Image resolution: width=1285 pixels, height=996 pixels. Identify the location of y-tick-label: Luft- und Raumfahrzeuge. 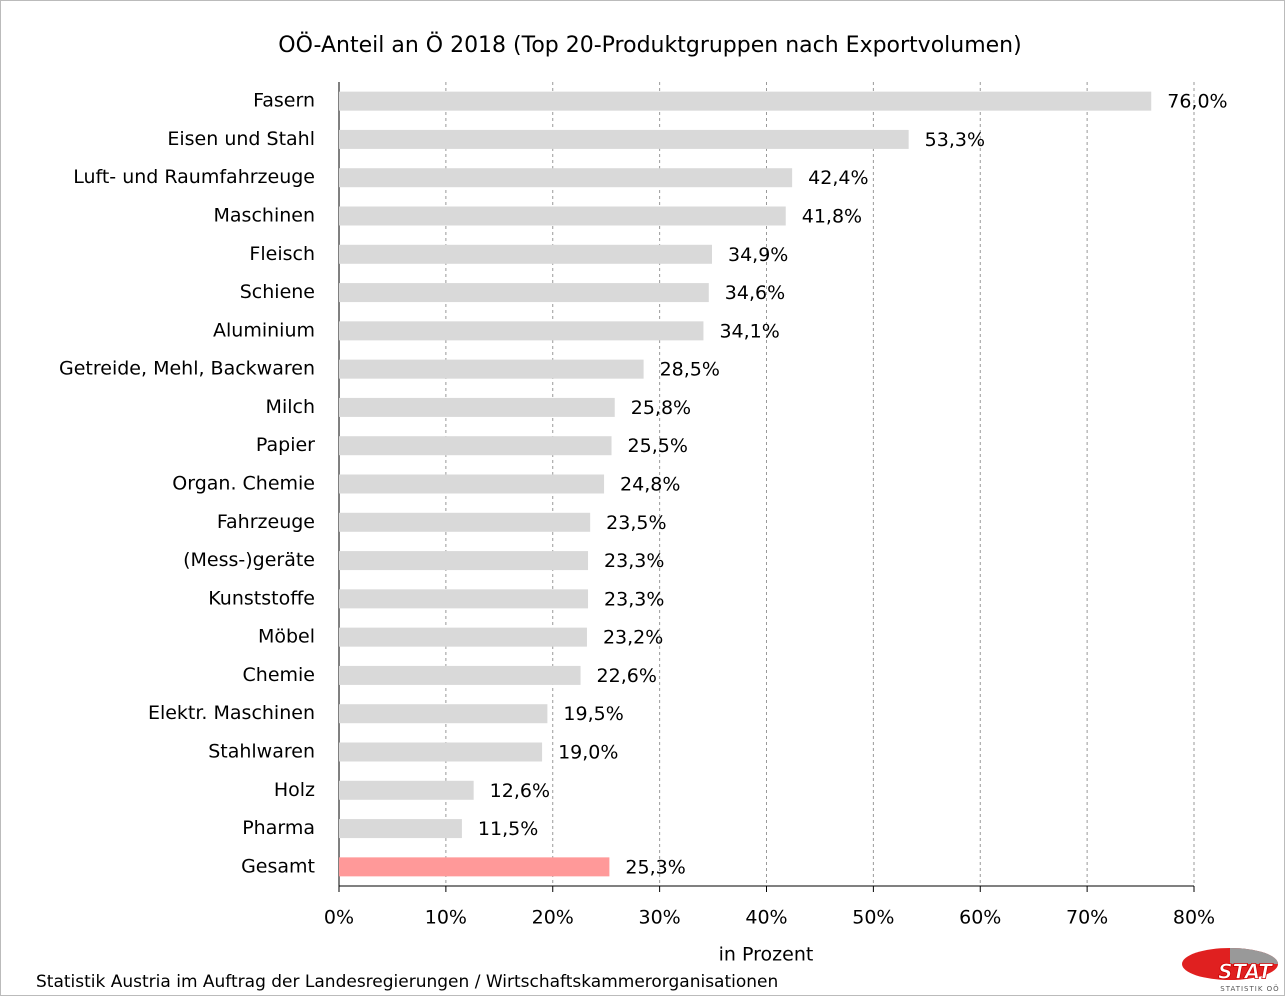
(194, 177).